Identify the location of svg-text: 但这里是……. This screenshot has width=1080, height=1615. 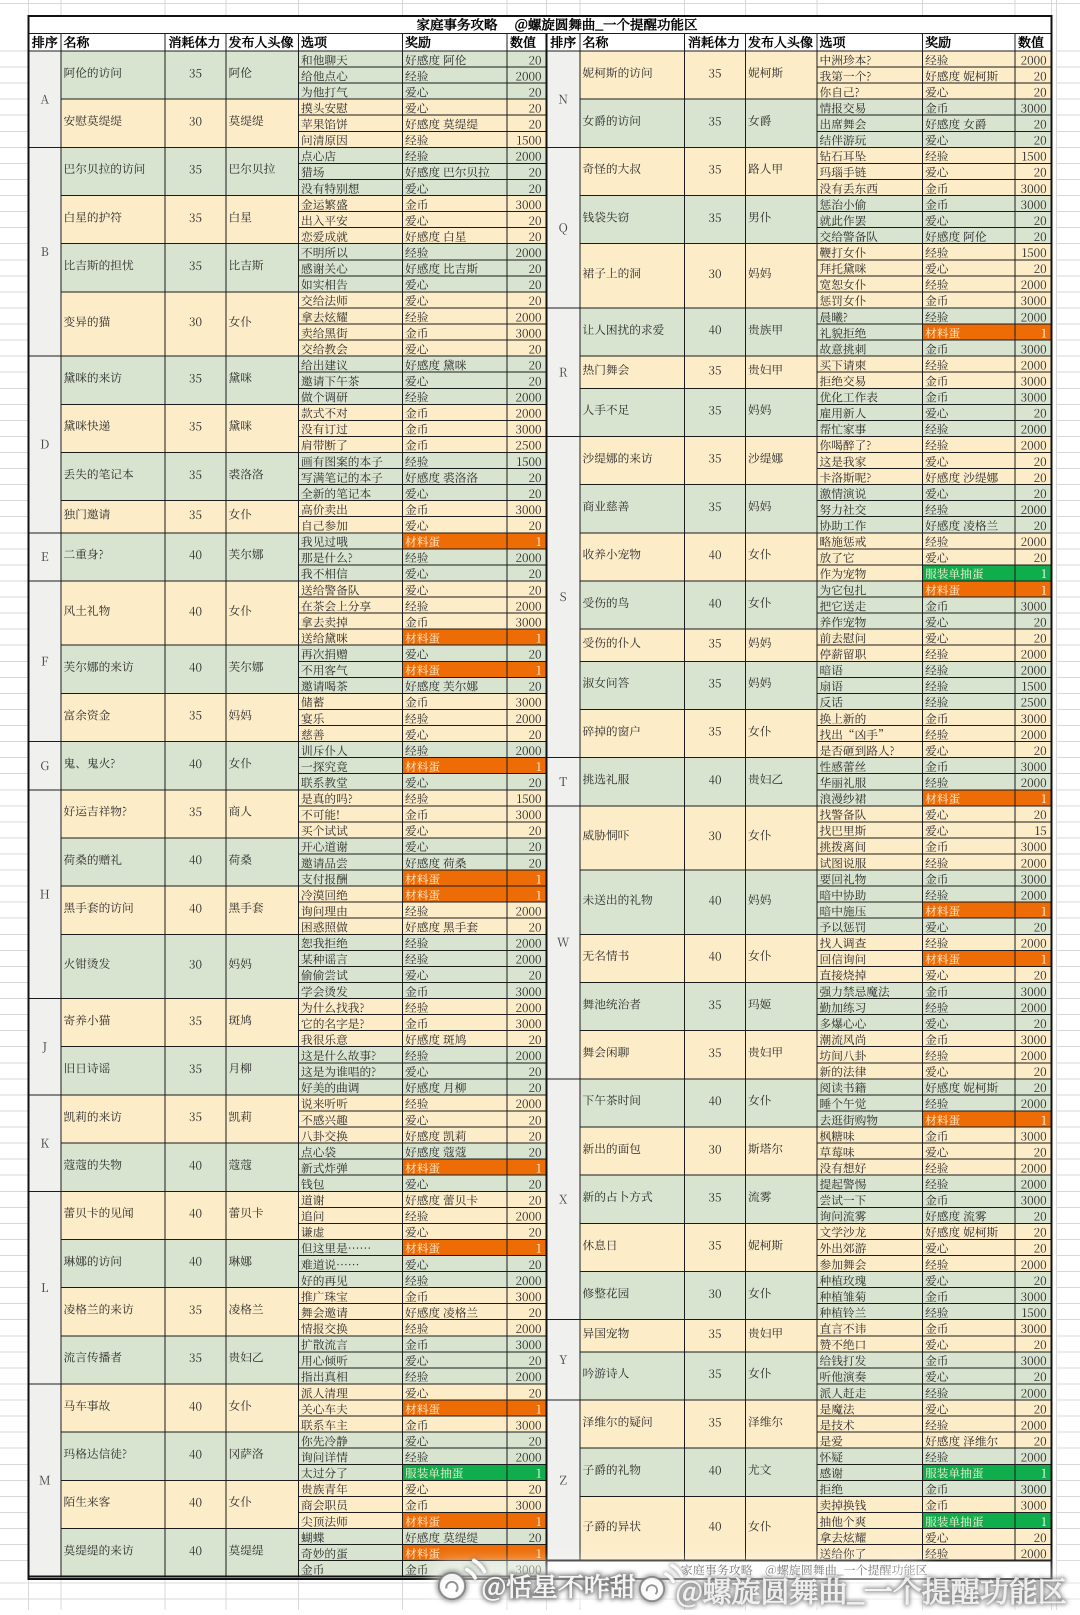
(336, 1249).